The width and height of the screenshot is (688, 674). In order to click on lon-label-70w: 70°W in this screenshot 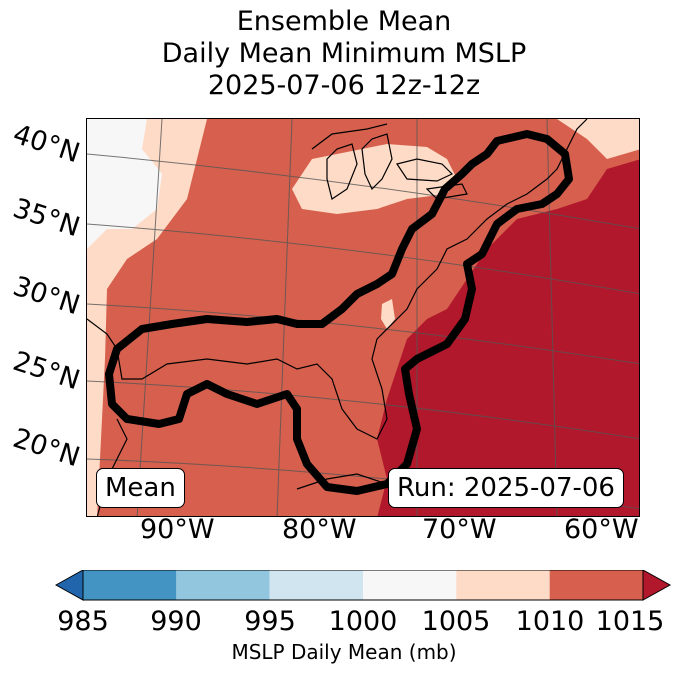, I will do `click(459, 529)`.